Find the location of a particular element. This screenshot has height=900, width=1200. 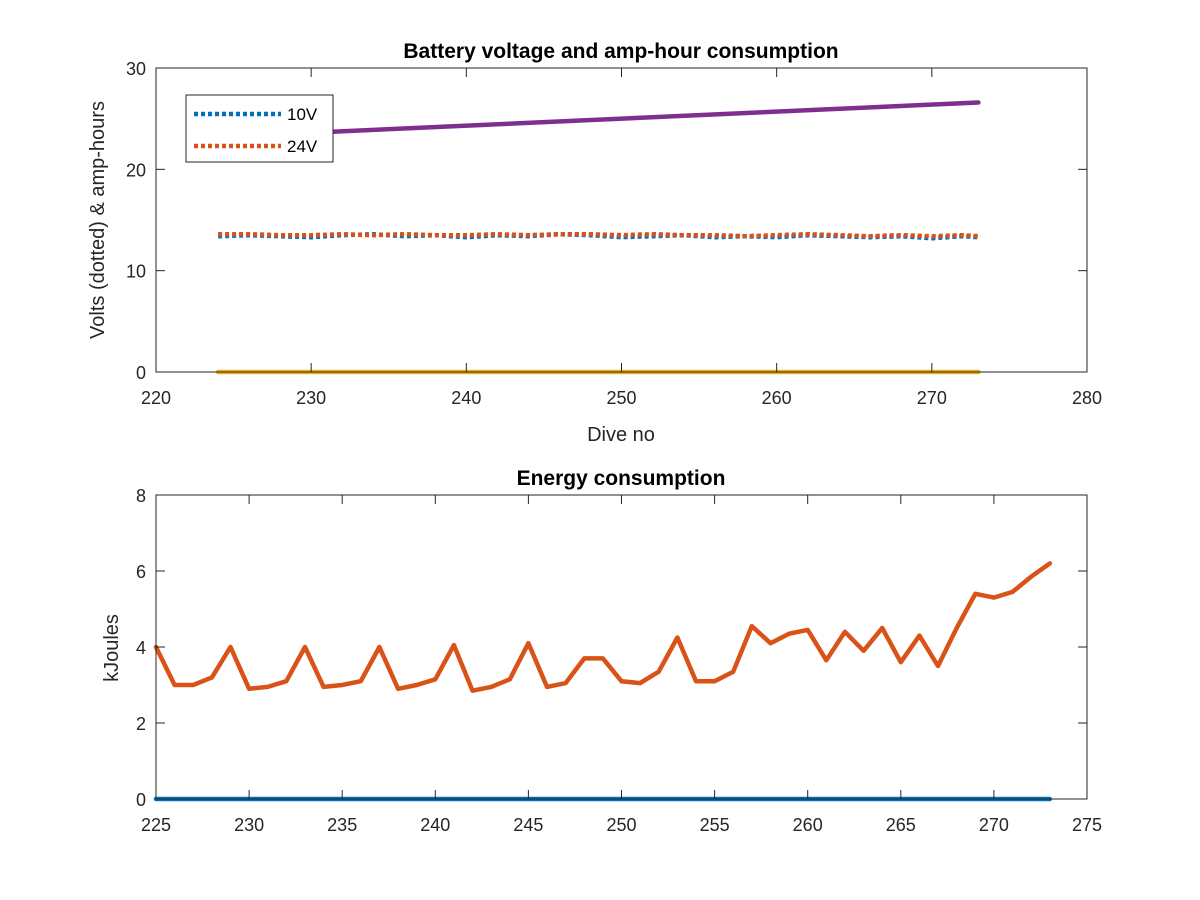

series-line-purple is located at coordinates (598, 120).